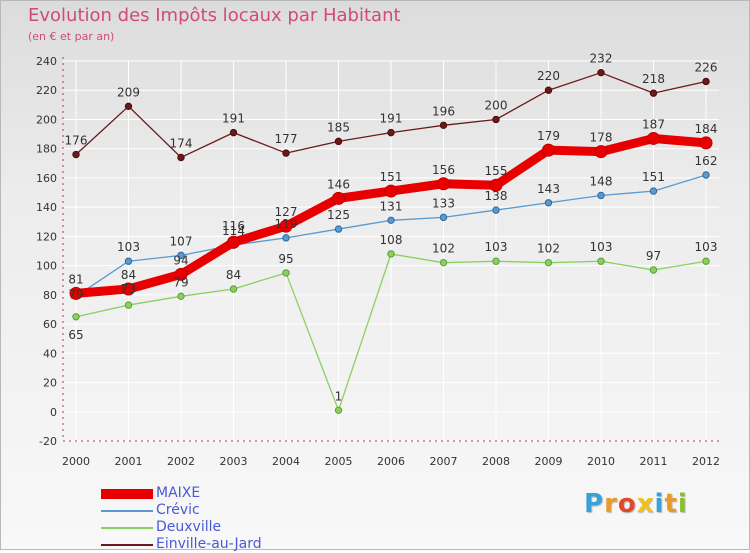 This screenshot has width=750, height=553. Describe the element at coordinates (653, 124) in the screenshot. I see `data-label: 187` at that location.